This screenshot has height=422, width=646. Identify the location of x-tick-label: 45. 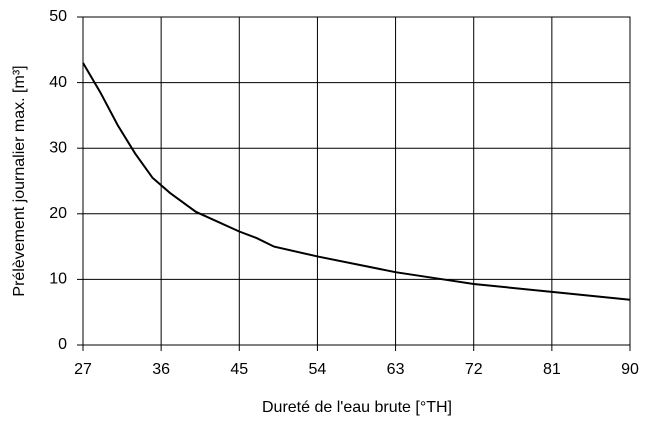
(239, 369).